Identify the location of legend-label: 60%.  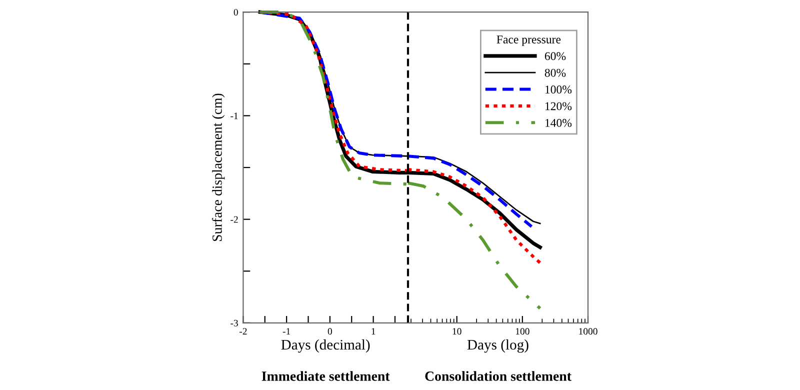
(555, 56).